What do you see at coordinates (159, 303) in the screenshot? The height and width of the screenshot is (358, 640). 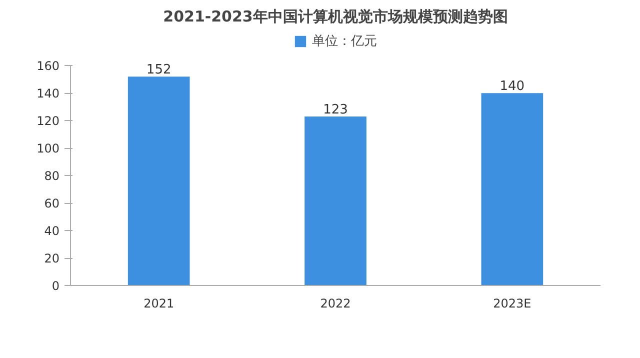 I see `x-tick-label: 2021` at bounding box center [159, 303].